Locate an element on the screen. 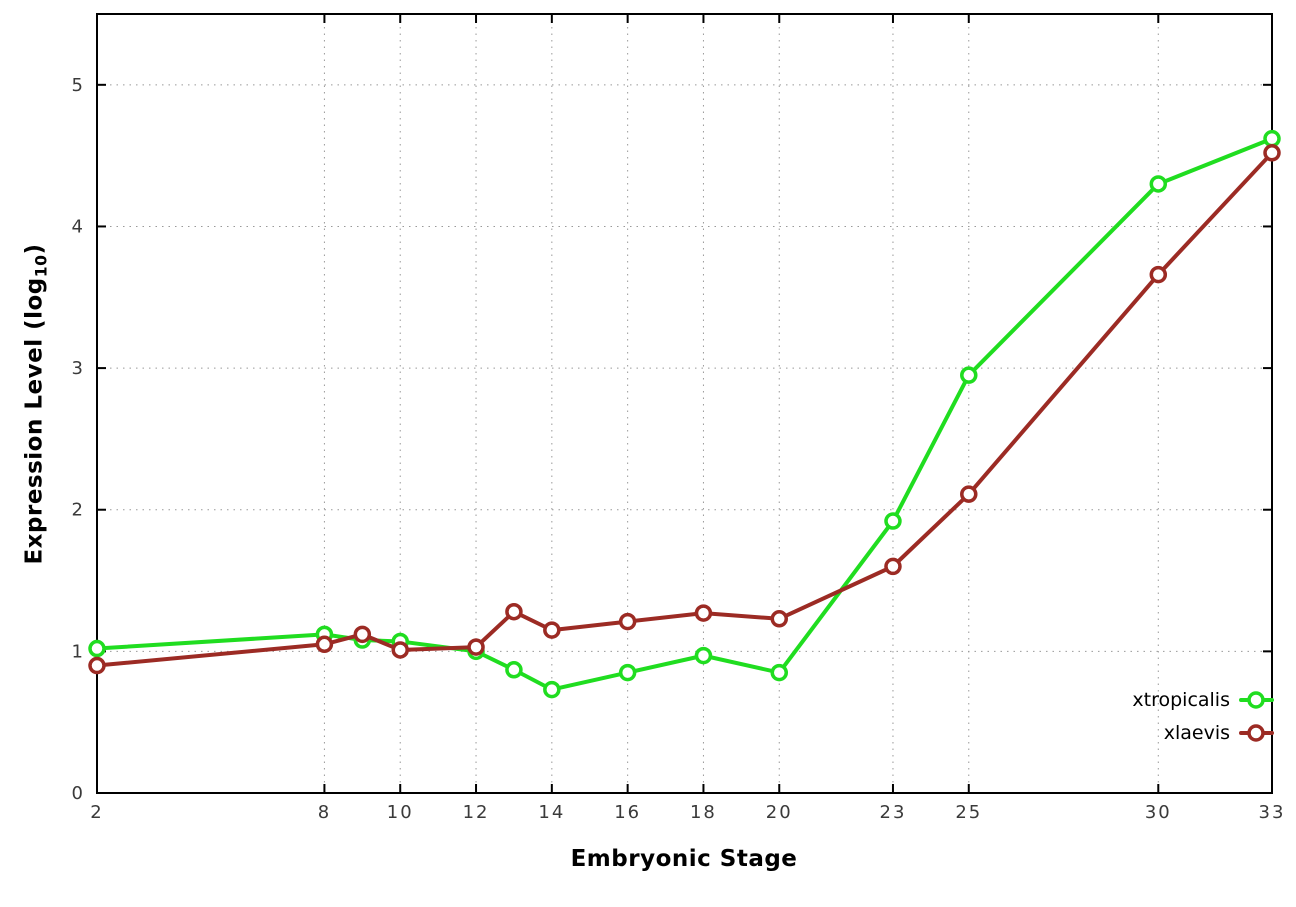 The image size is (1296, 907). legend-marker-xlaevis is located at coordinates (1256, 733).